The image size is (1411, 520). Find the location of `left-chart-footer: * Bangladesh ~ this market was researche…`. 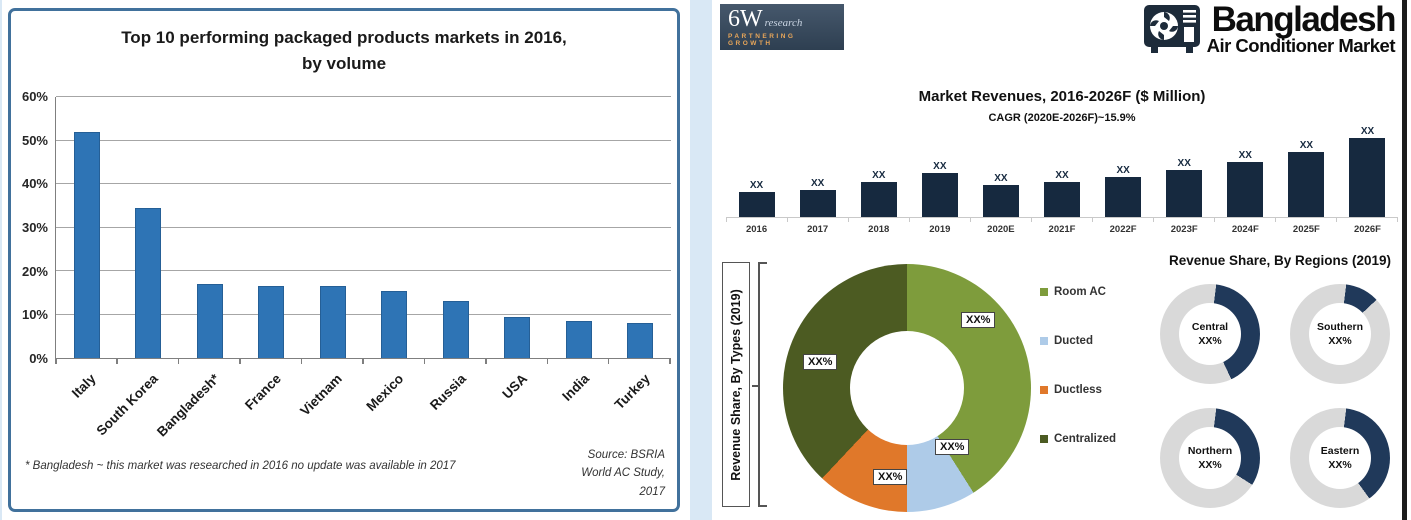

left-chart-footer: * Bangladesh ~ this market was researche… is located at coordinates (345, 473).